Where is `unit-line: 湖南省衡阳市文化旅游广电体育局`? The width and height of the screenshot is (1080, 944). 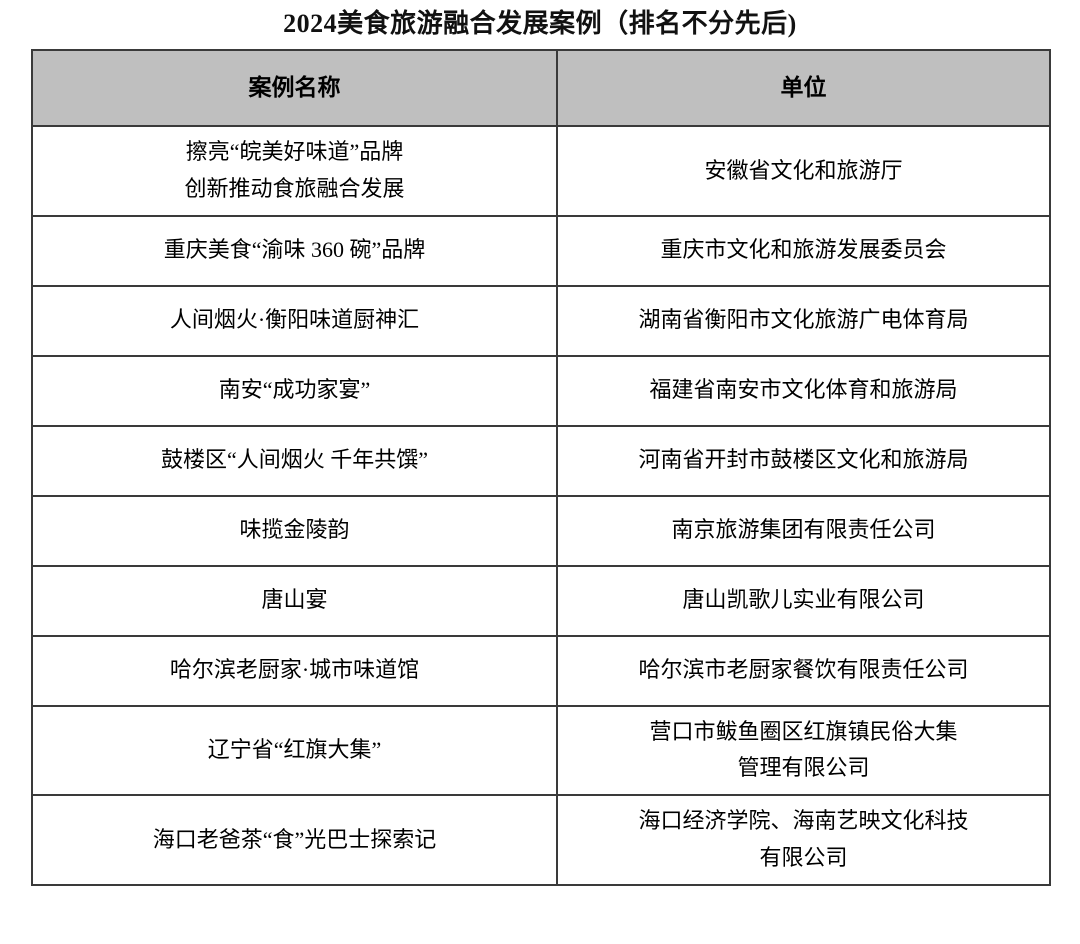 unit-line: 湖南省衡阳市文化旅游广电体育局 is located at coordinates (803, 320).